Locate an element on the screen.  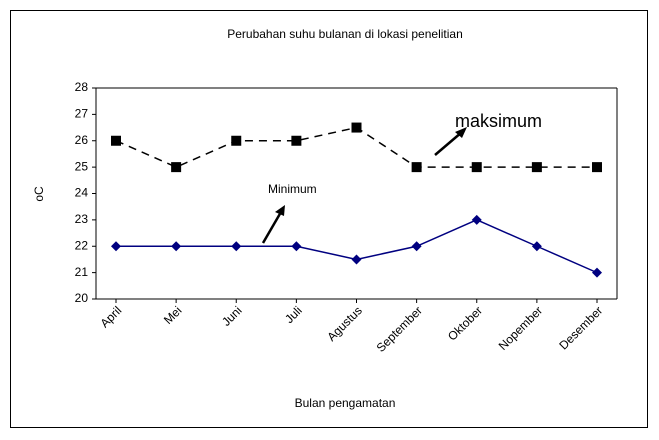
y-tick-label: 22 is located at coordinates (82, 245).